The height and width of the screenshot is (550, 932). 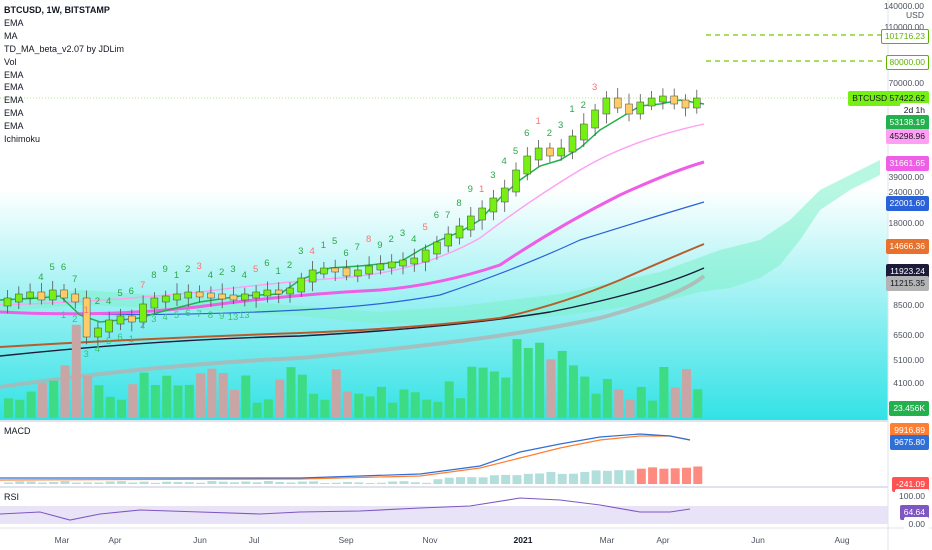 What do you see at coordinates (352, 295) in the screenshot?
I see `ema-orange-line` at bounding box center [352, 295].